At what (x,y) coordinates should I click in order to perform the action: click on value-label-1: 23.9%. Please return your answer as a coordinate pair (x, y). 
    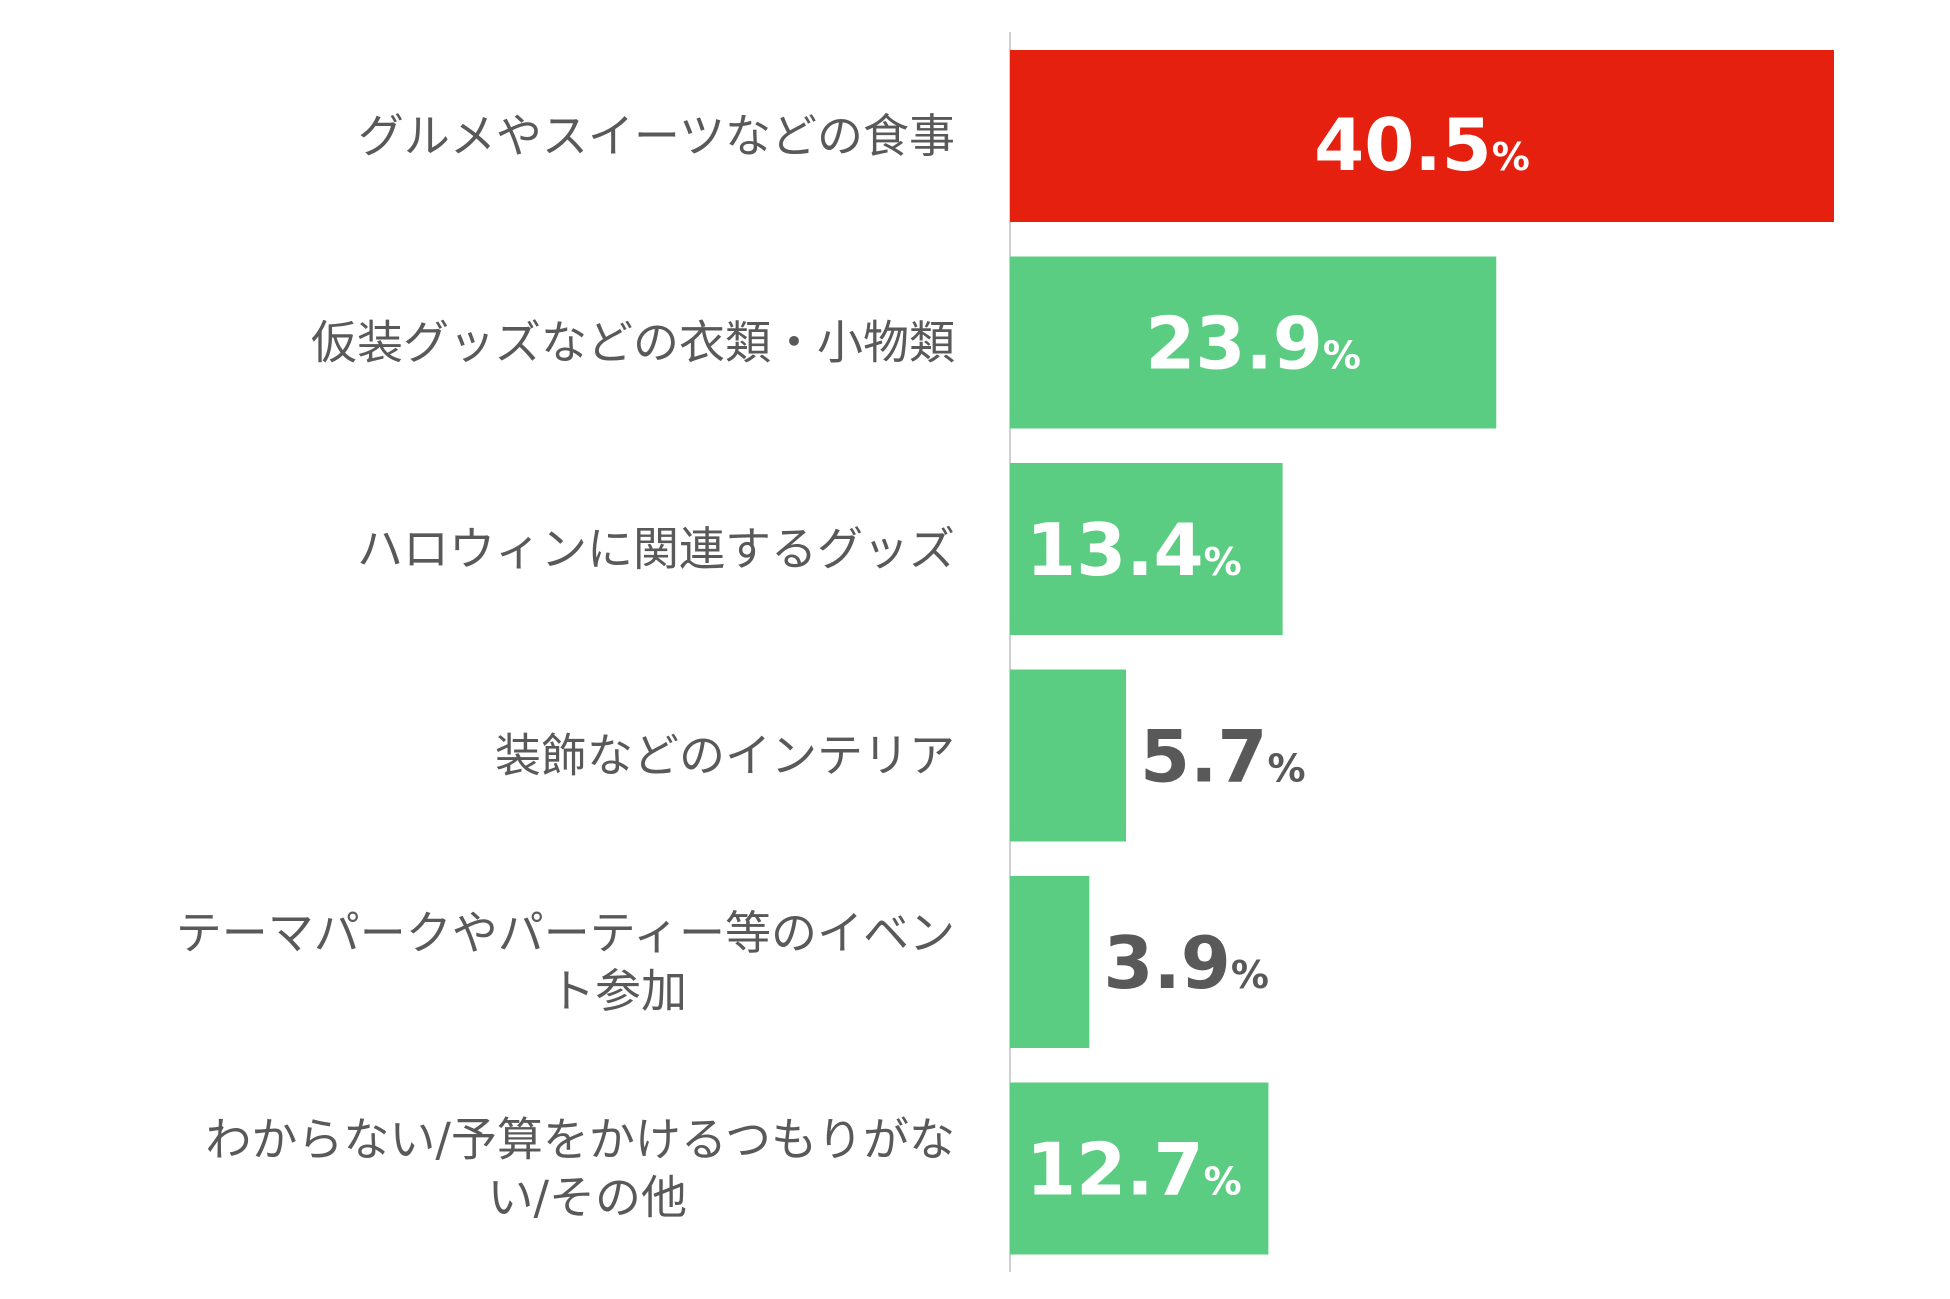
    Looking at the image, I should click on (1253, 344).